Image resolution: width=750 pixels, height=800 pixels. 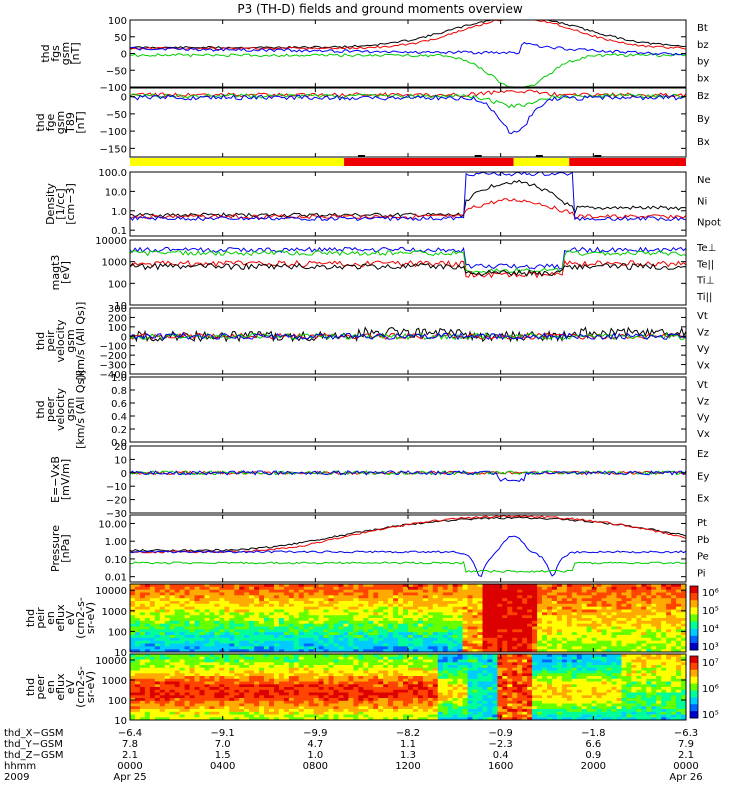 I want to click on y-axis-label: velocity, so click(x=60, y=340).